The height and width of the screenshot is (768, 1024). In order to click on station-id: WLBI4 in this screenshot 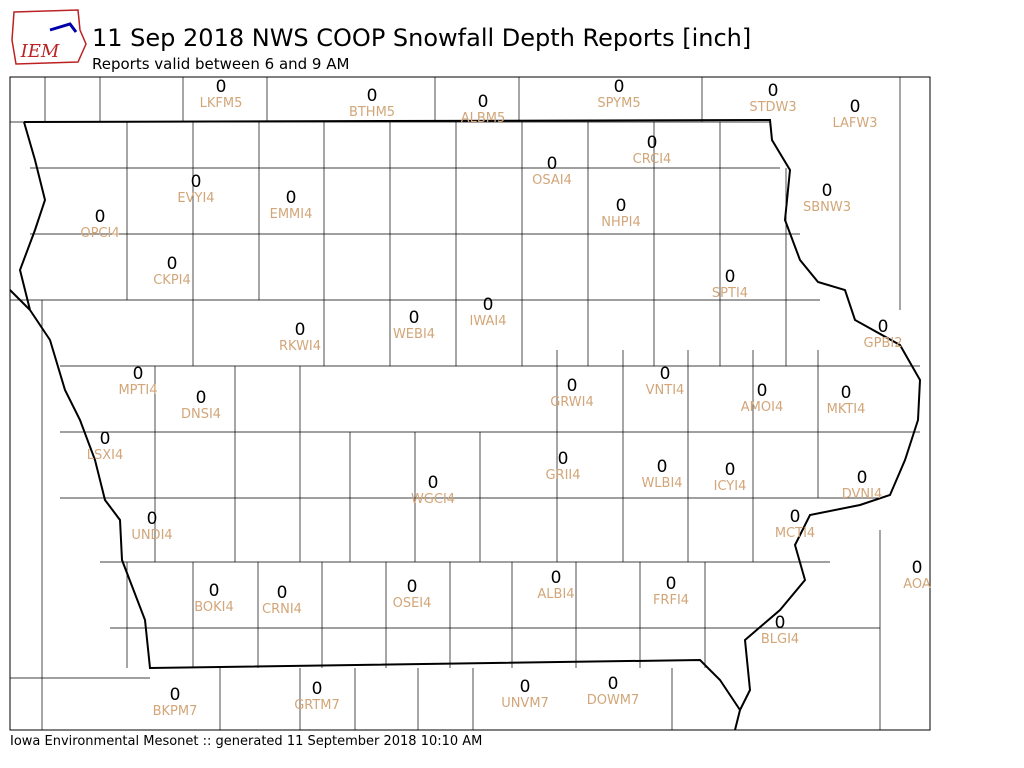, I will do `click(661, 483)`.